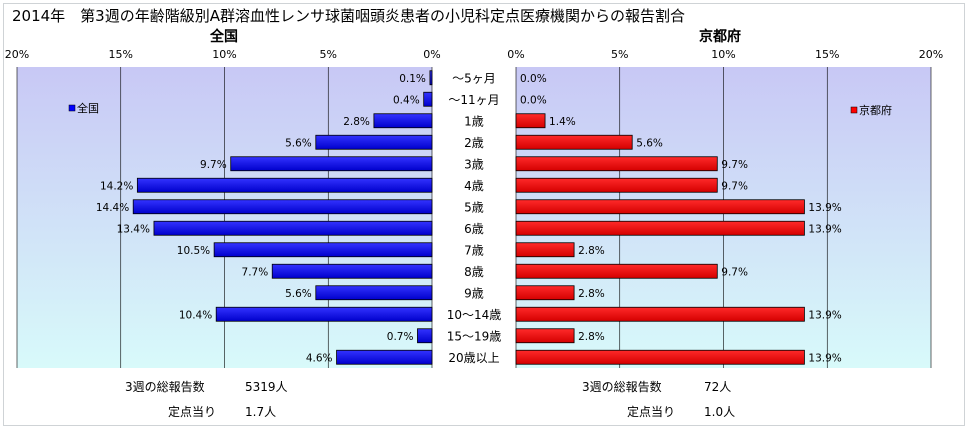  I want to click on left-value-label: 0.1%, so click(412, 79).